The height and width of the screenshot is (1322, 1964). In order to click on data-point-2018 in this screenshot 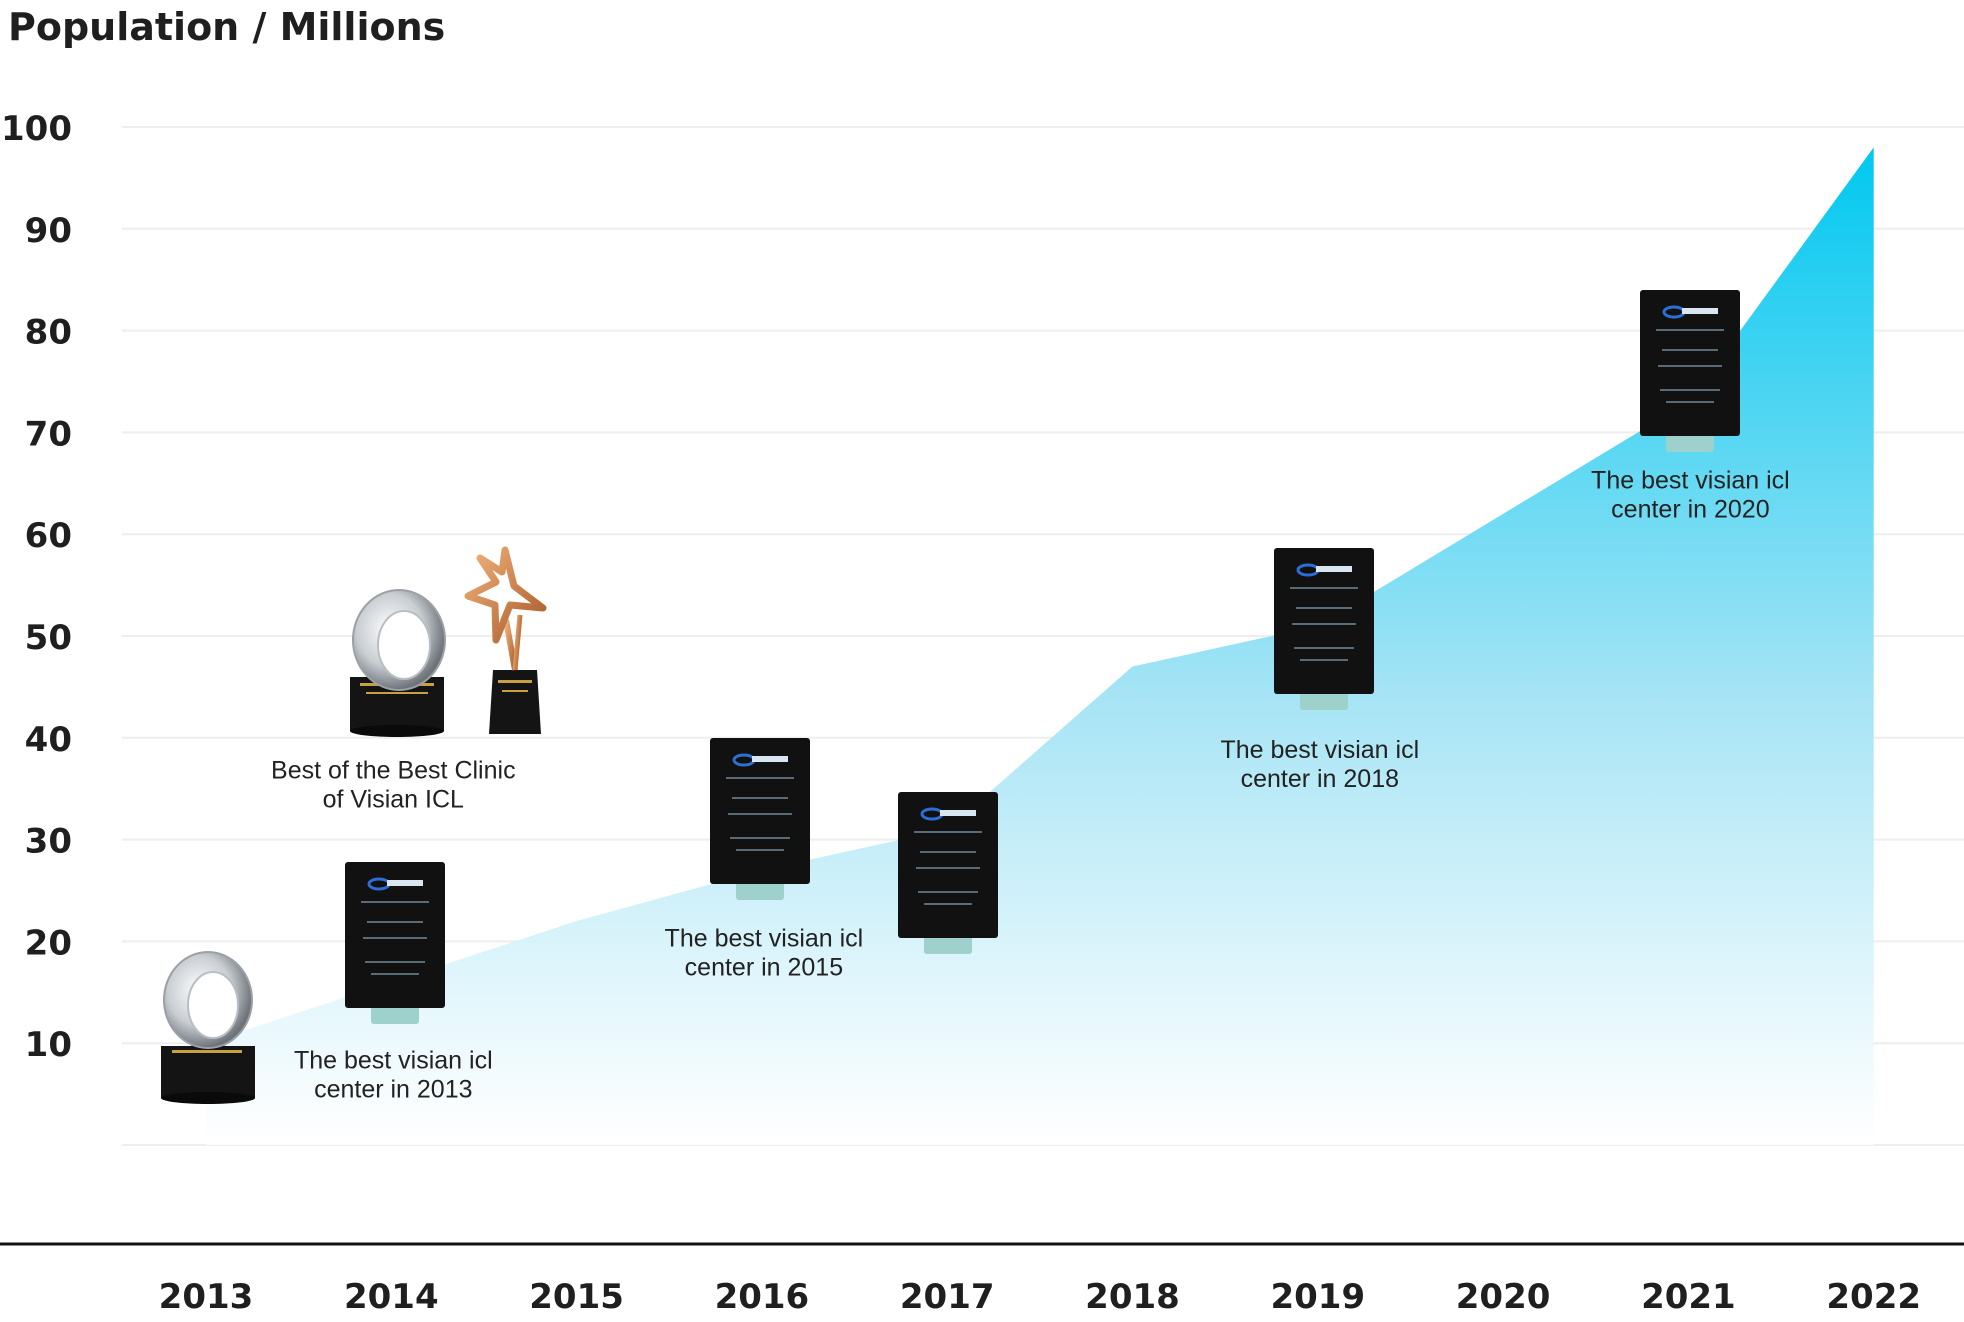, I will do `click(1132, 666)`.